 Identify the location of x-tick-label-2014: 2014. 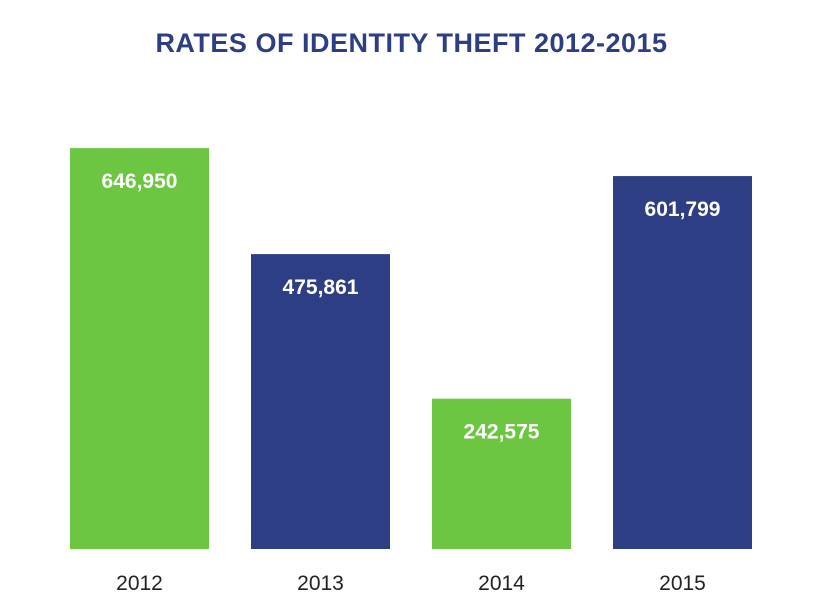
(501, 583).